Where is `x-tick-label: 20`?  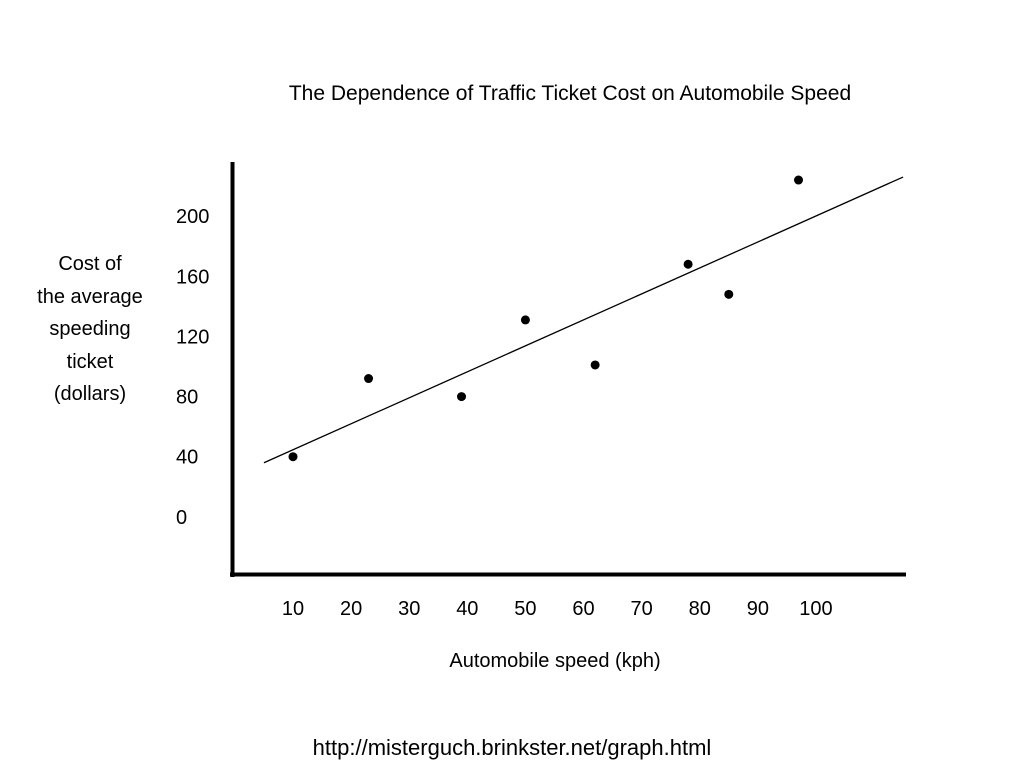
x-tick-label: 20 is located at coordinates (351, 609).